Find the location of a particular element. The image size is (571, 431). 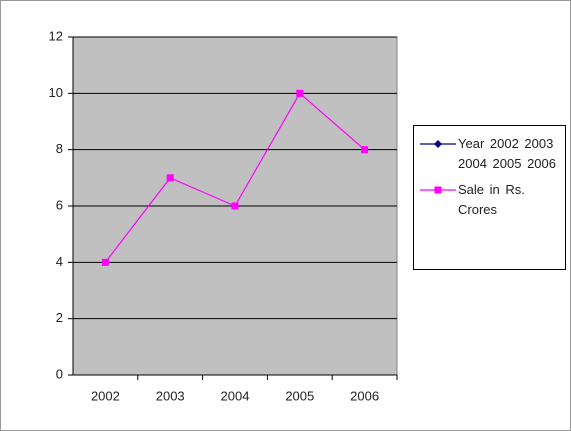

y-tick-label: 2 is located at coordinates (59, 317).